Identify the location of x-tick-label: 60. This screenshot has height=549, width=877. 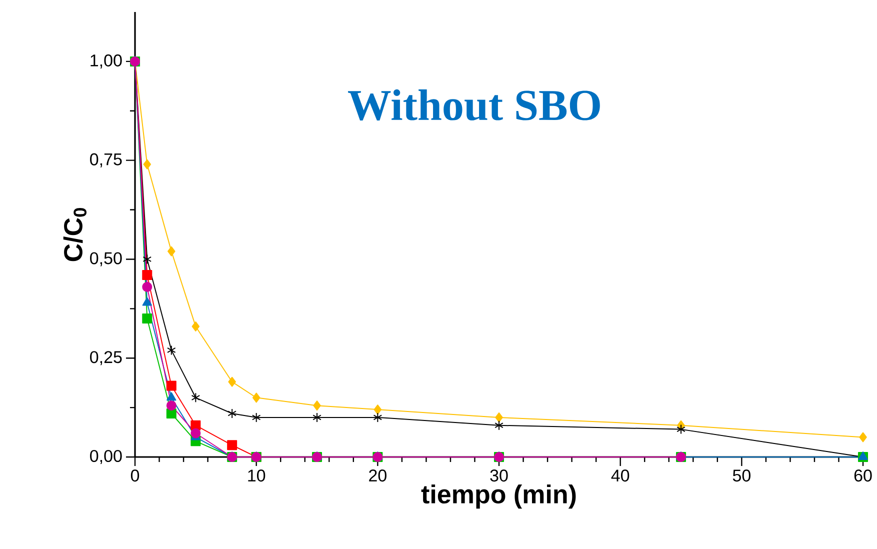
(863, 476).